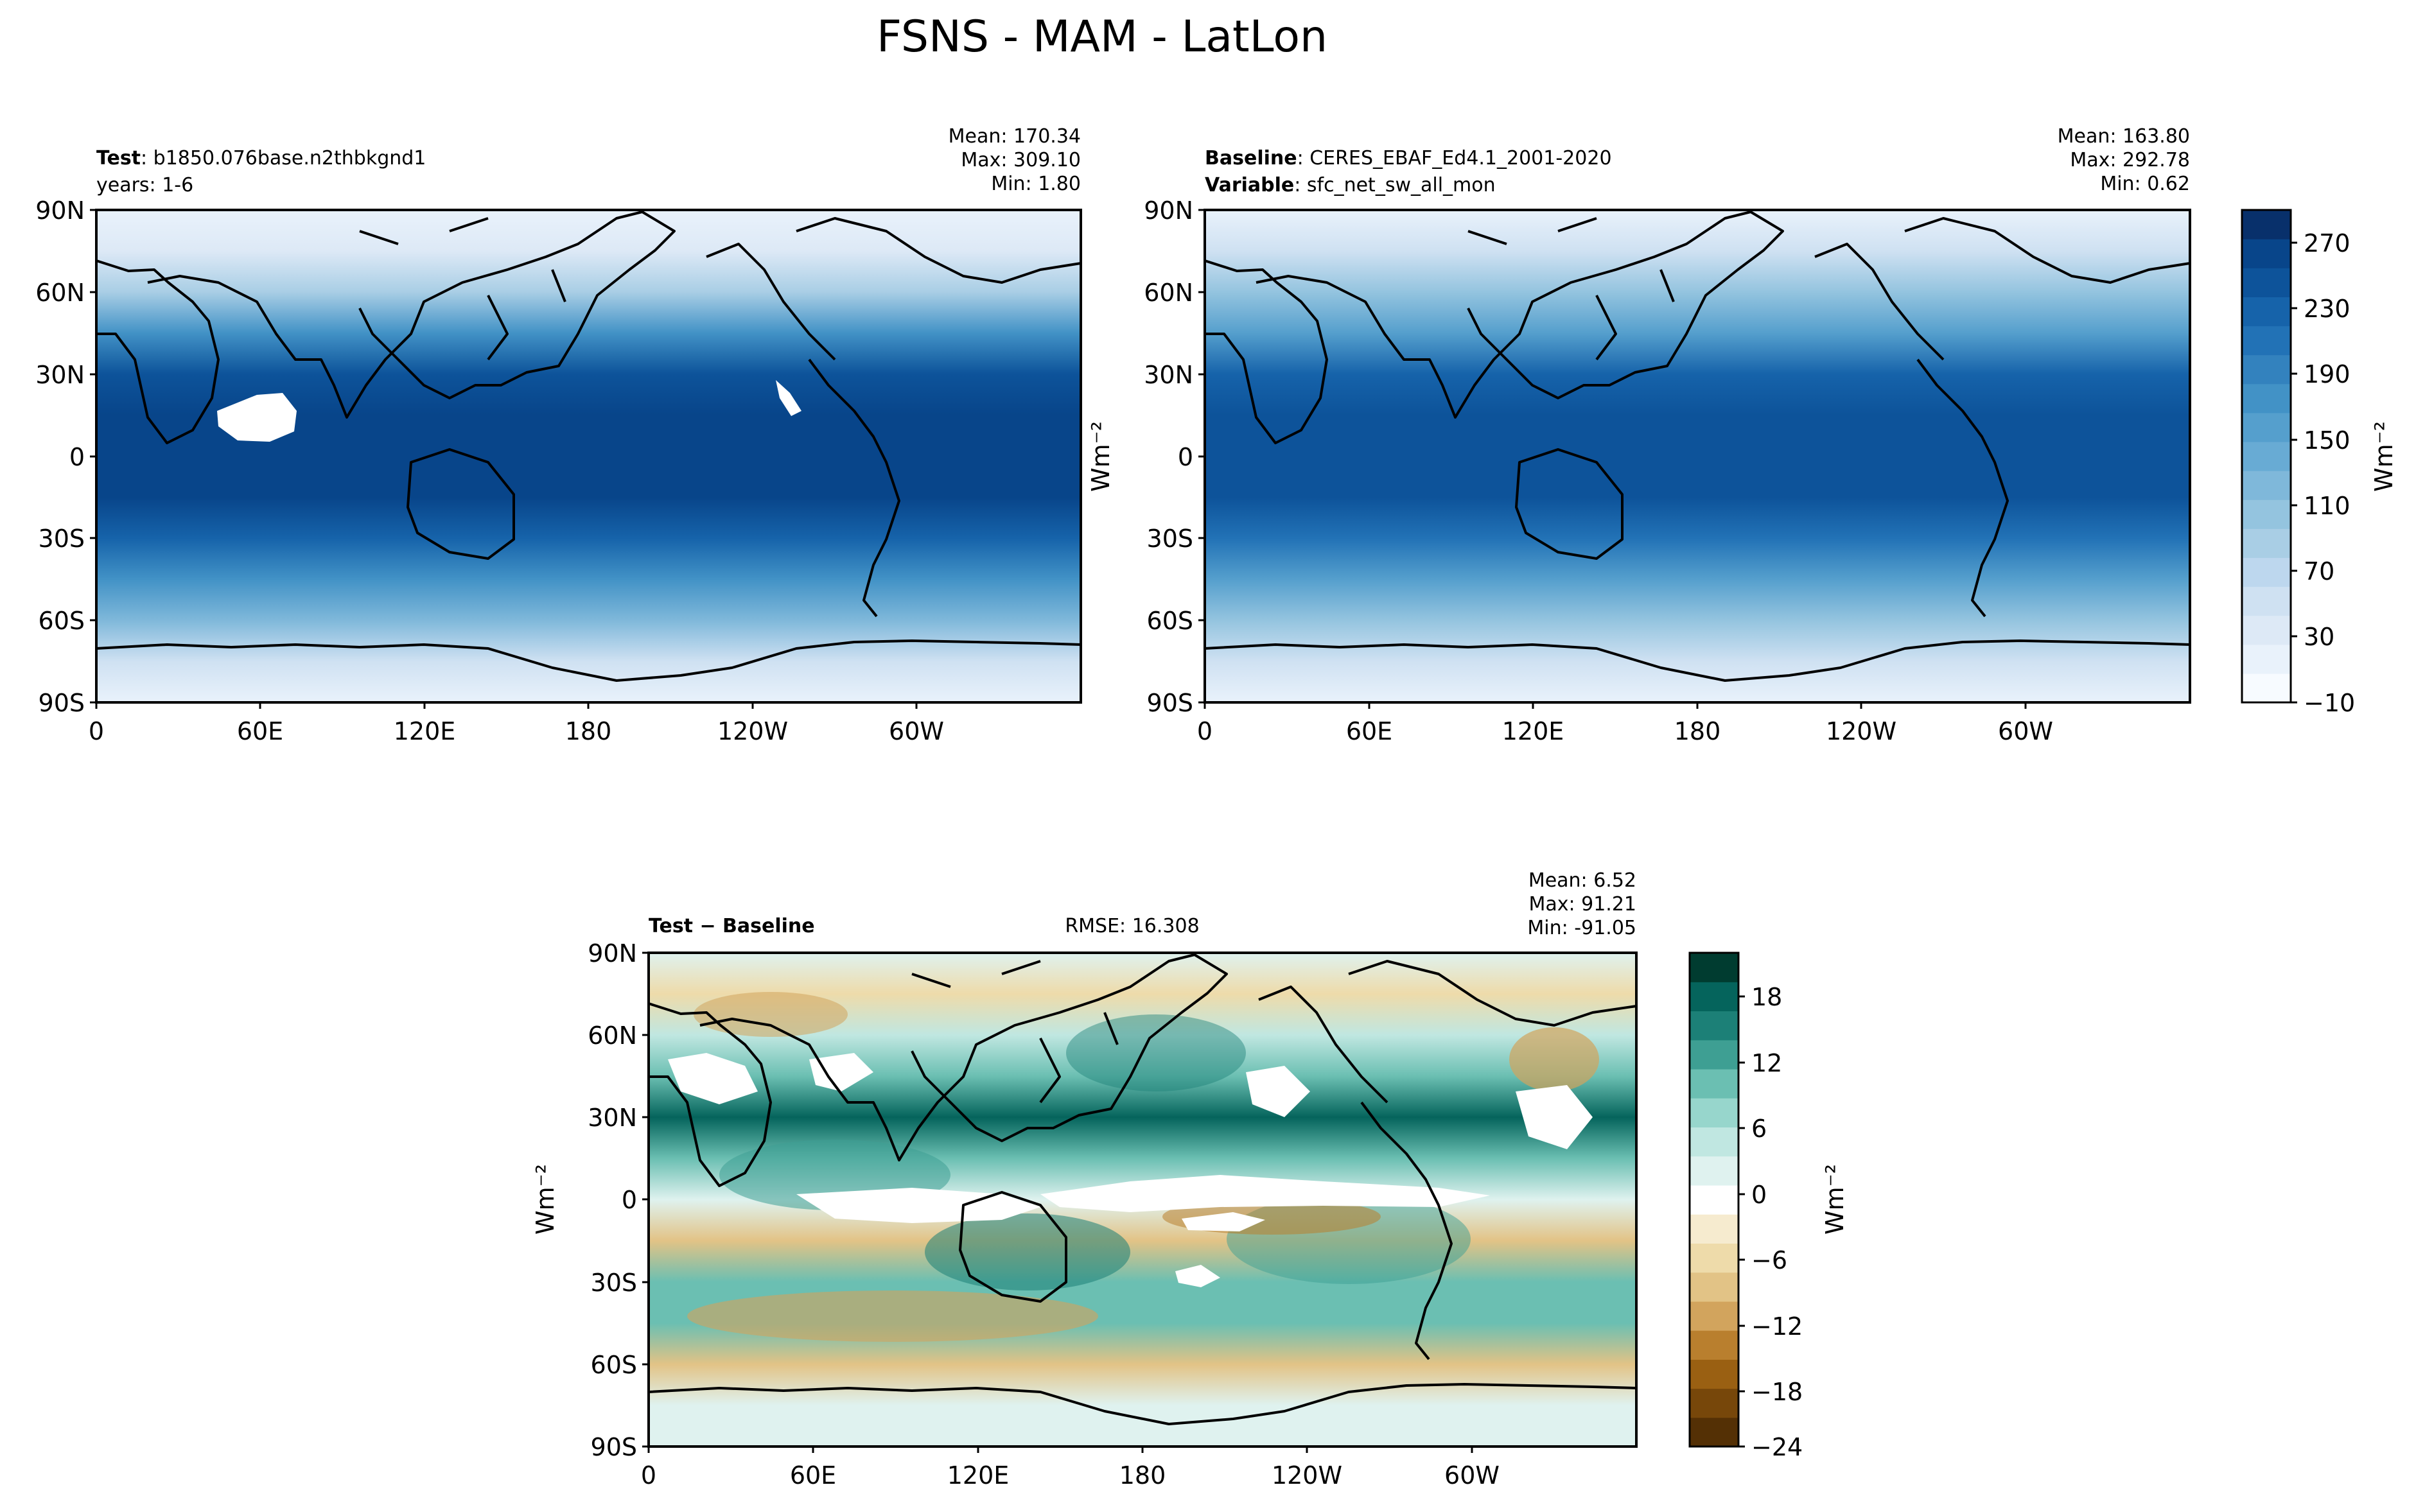 The width and height of the screenshot is (2416, 1512). I want to click on colorbar-tick-label: 0, so click(1759, 1195).